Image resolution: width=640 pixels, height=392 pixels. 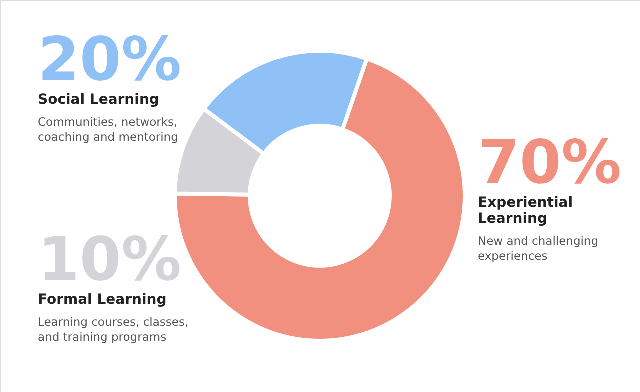 I want to click on text: Communities, networks, coaching and mentoring, so click(x=108, y=129).